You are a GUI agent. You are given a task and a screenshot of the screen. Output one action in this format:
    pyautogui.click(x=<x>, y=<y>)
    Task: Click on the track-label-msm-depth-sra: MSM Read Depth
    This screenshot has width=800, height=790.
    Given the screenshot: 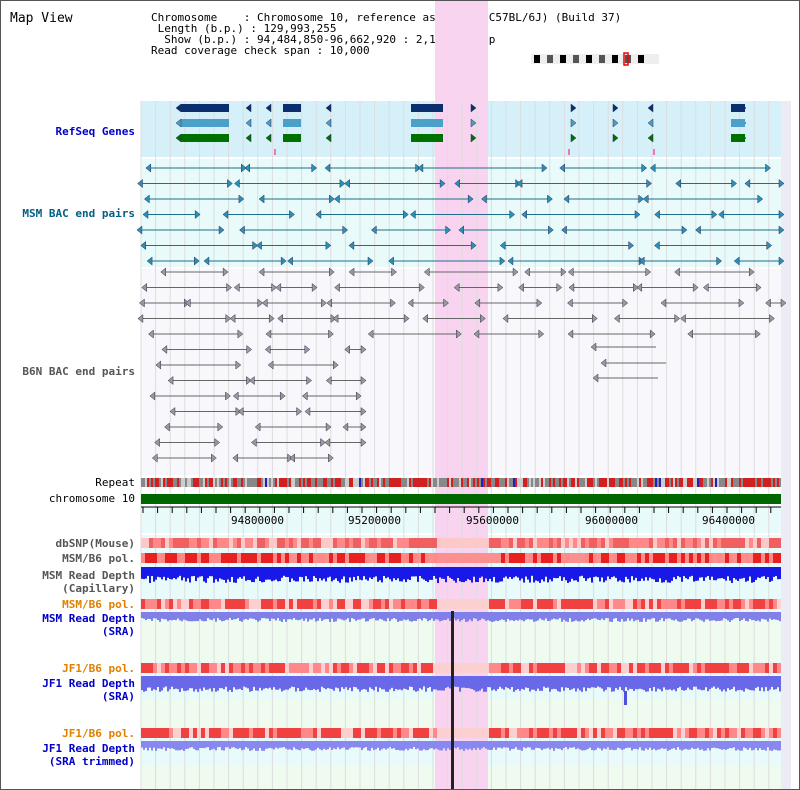 What is the action you would take?
    pyautogui.click(x=88, y=618)
    